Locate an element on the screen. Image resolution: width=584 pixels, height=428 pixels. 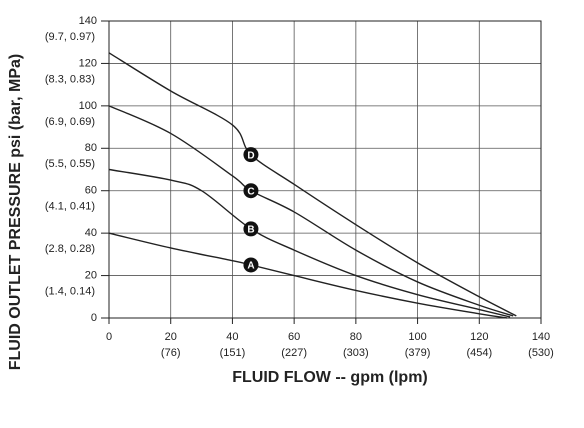
curve-label: C is located at coordinates (250, 191).